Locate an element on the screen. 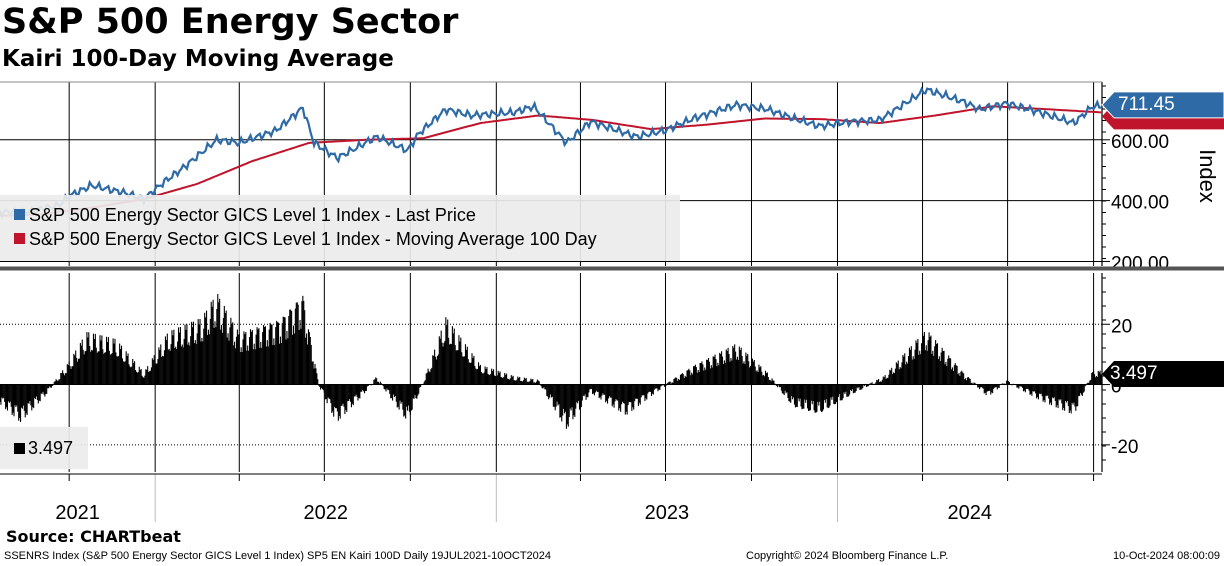  footer-copyright: Copyright© 2024 Bloomberg Finance L.P. is located at coordinates (847, 556).